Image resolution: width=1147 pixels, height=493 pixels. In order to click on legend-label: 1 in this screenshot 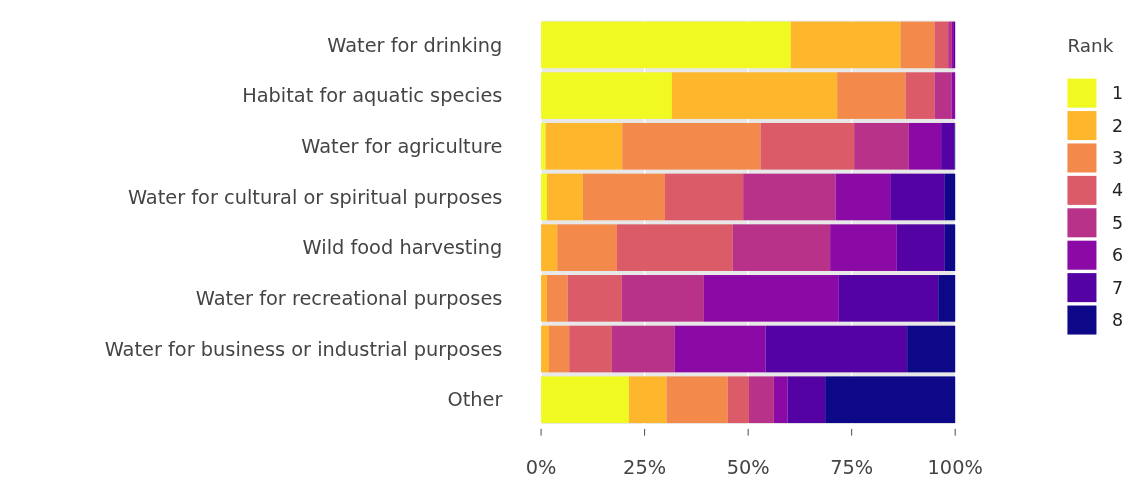, I will do `click(1117, 93)`.